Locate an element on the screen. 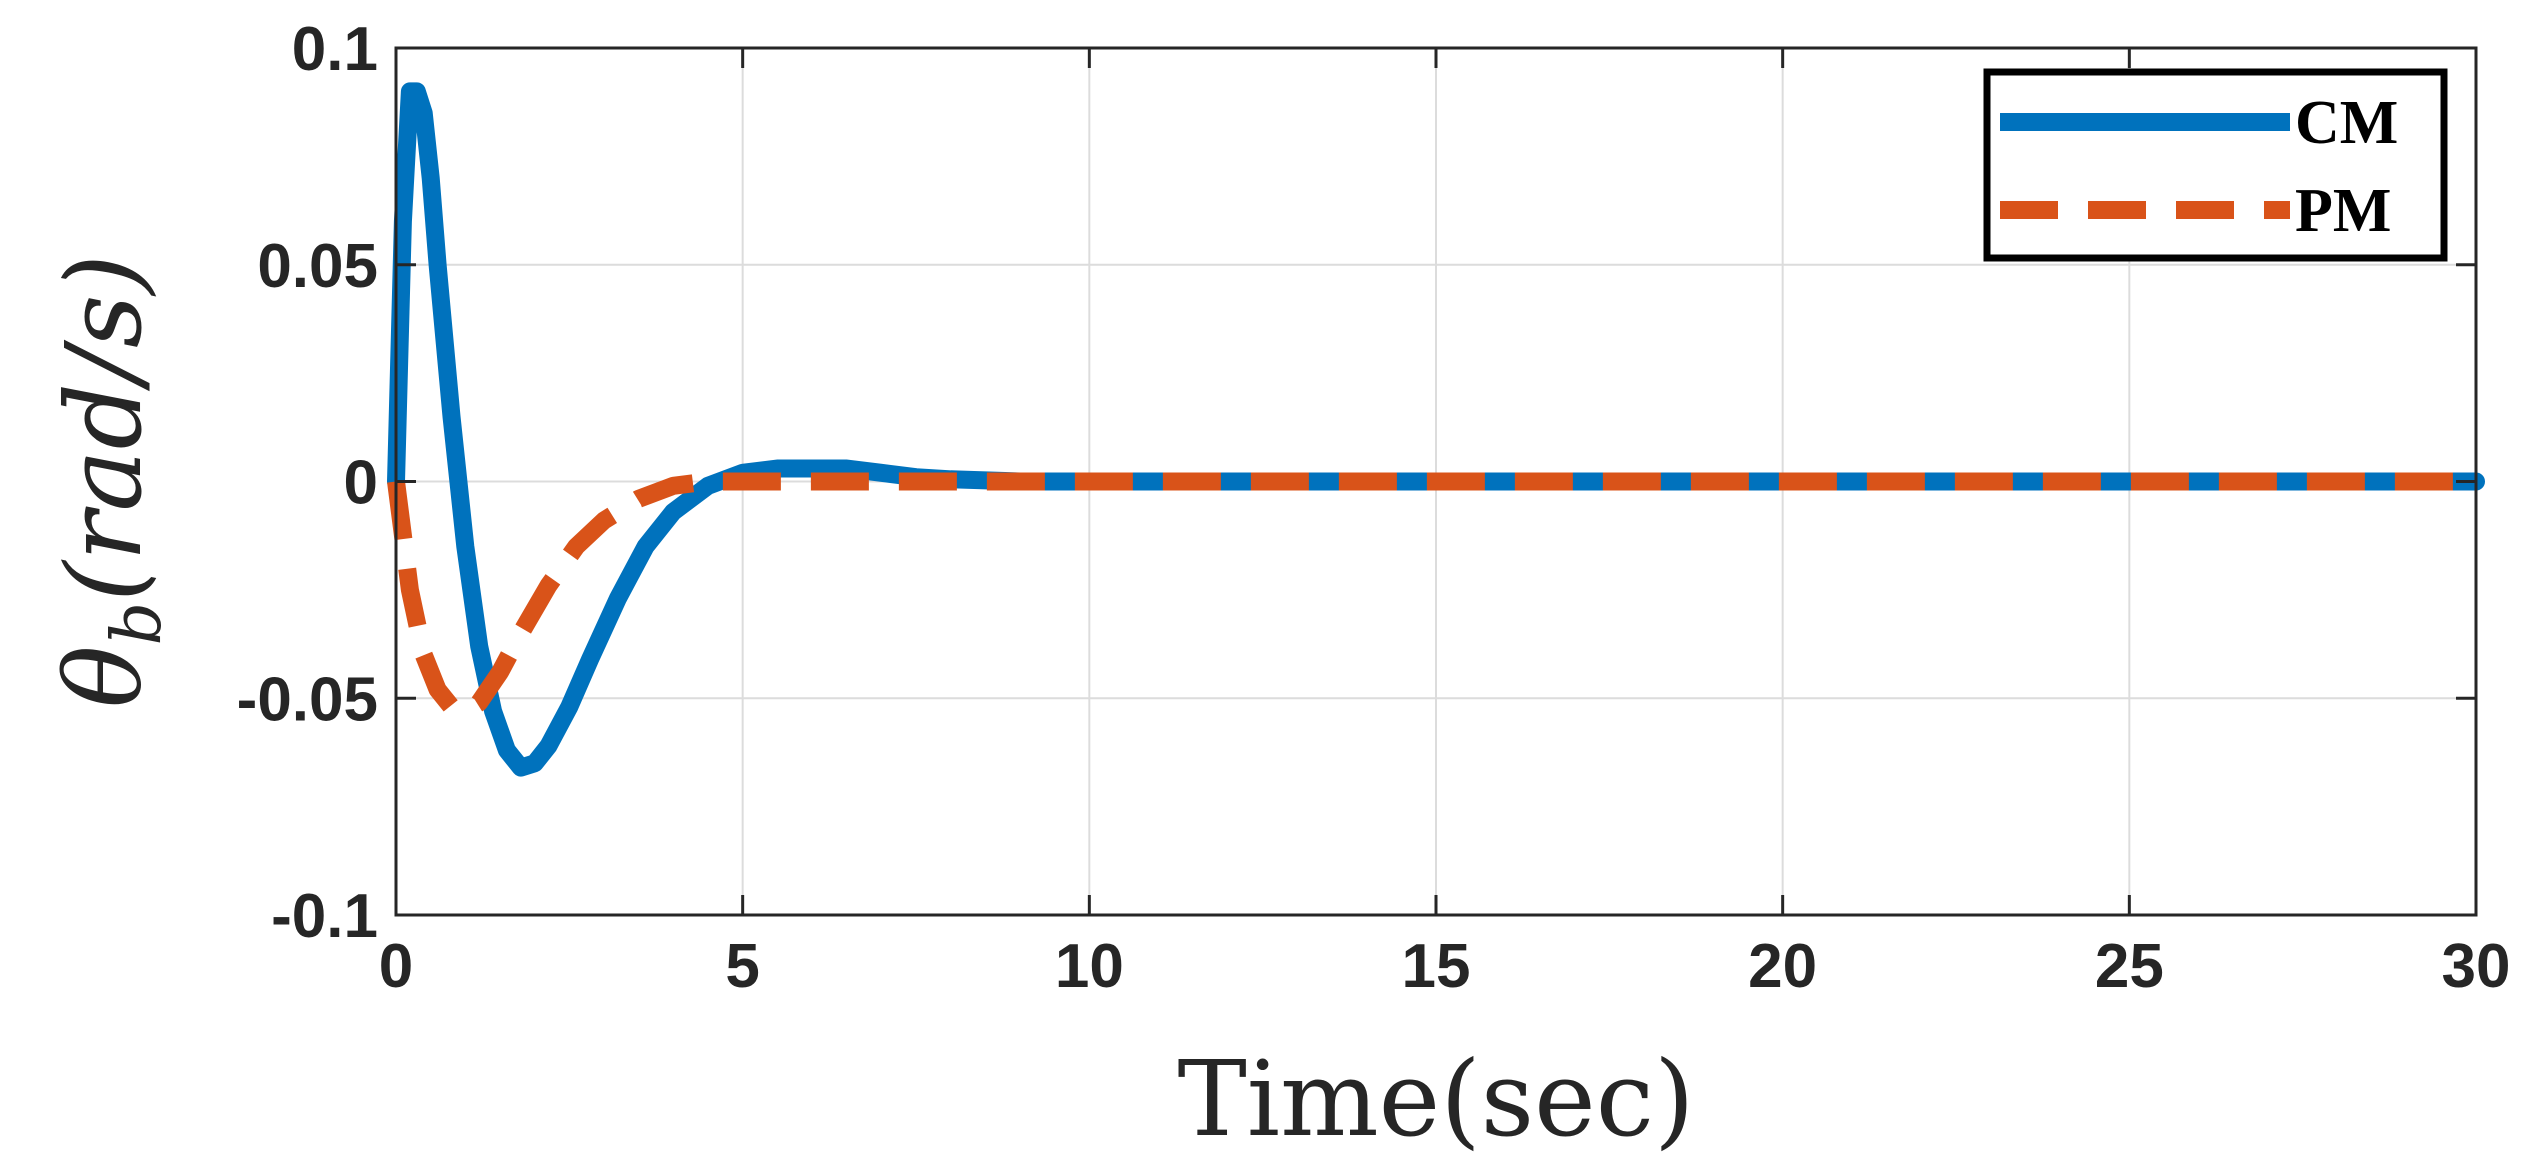 Image resolution: width=2523 pixels, height=1161 pixels. y-tick-label: -0.05 is located at coordinates (307, 699).